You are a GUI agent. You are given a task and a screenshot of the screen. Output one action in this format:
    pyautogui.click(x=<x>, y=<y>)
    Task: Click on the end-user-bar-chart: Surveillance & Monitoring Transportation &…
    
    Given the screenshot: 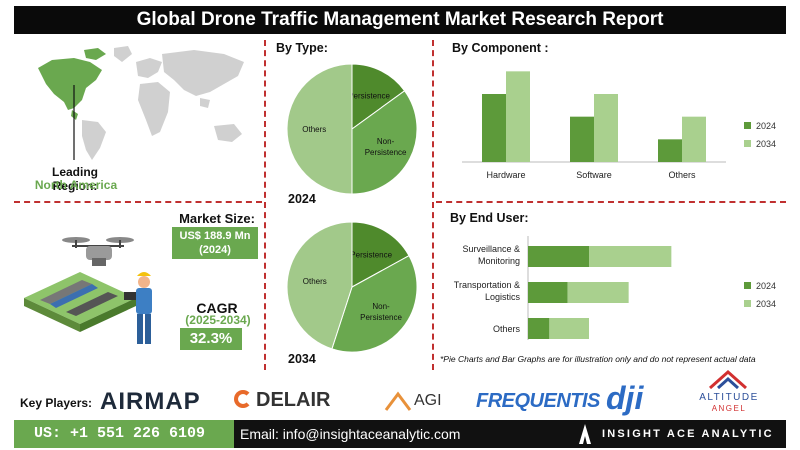 What is the action you would take?
    pyautogui.click(x=615, y=288)
    